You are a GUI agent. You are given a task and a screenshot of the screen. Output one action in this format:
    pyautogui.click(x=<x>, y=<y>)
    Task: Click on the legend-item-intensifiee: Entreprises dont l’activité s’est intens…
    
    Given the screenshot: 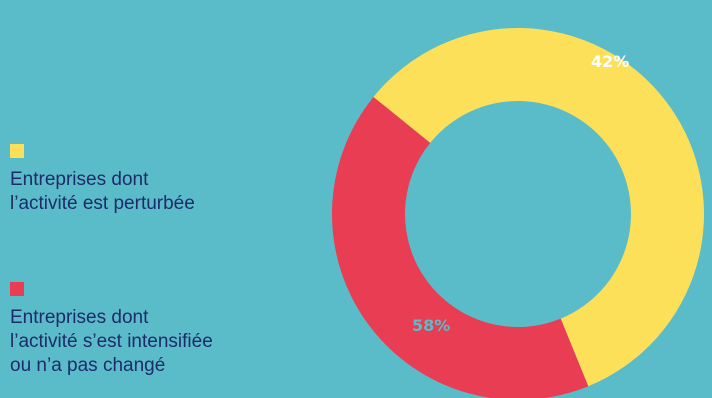 What is the action you would take?
    pyautogui.click(x=160, y=330)
    